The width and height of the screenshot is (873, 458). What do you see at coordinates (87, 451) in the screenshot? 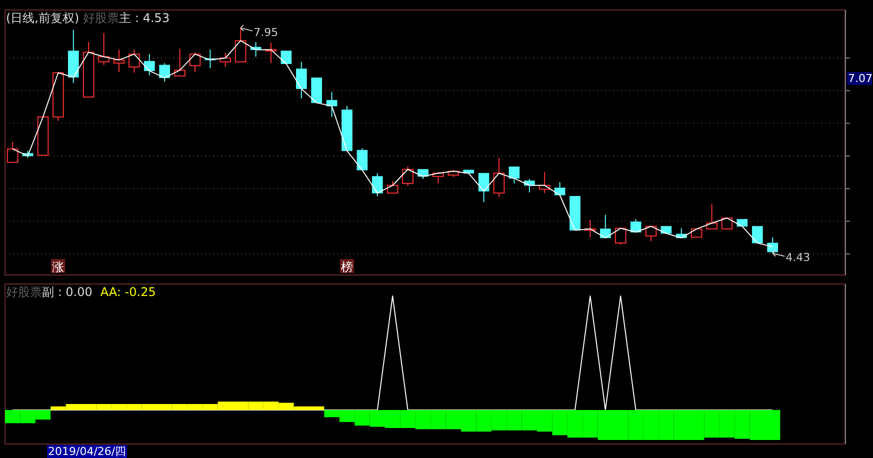
I see `text: 2019/04/26/四` at bounding box center [87, 451].